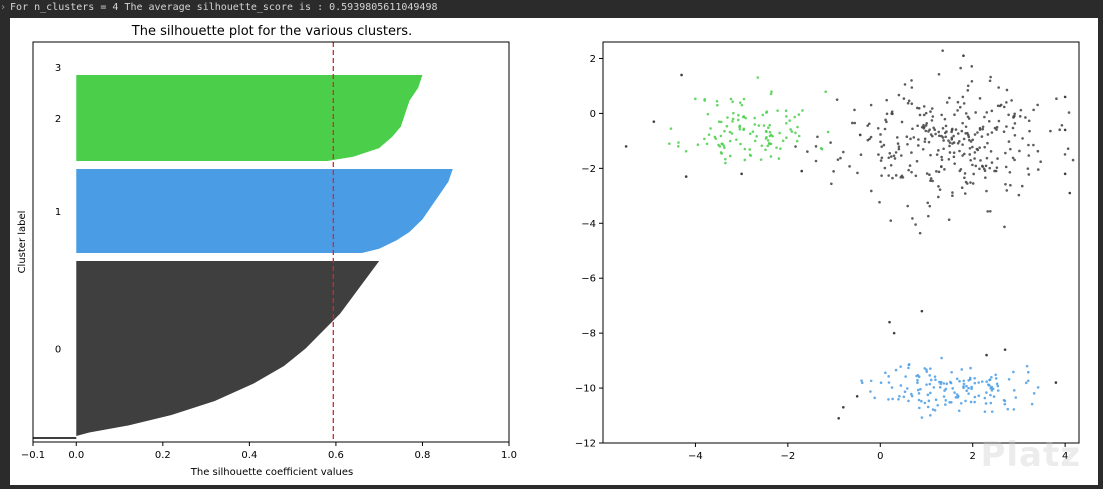 This screenshot has width=1103, height=489. I want to click on cluster-label-2: 2, so click(58, 119).